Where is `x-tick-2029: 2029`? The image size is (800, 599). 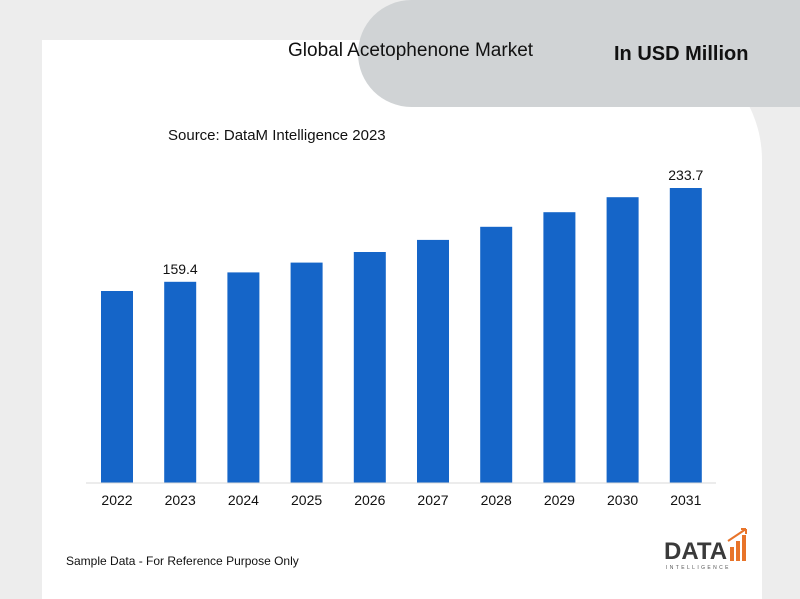
x-tick-2029: 2029 is located at coordinates (559, 500).